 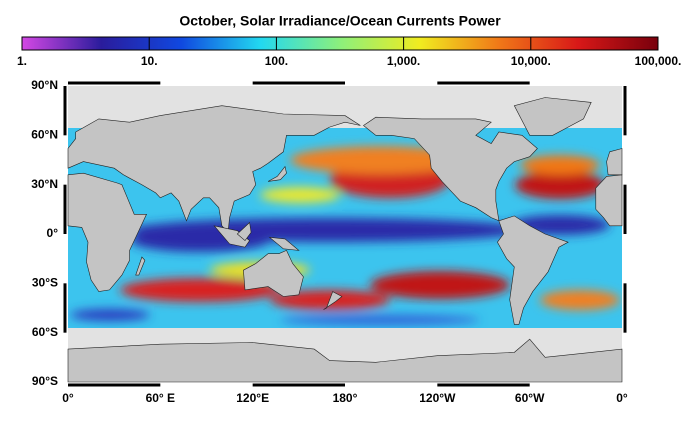 What do you see at coordinates (437, 398) in the screenshot?
I see `longitude-label: 120°W` at bounding box center [437, 398].